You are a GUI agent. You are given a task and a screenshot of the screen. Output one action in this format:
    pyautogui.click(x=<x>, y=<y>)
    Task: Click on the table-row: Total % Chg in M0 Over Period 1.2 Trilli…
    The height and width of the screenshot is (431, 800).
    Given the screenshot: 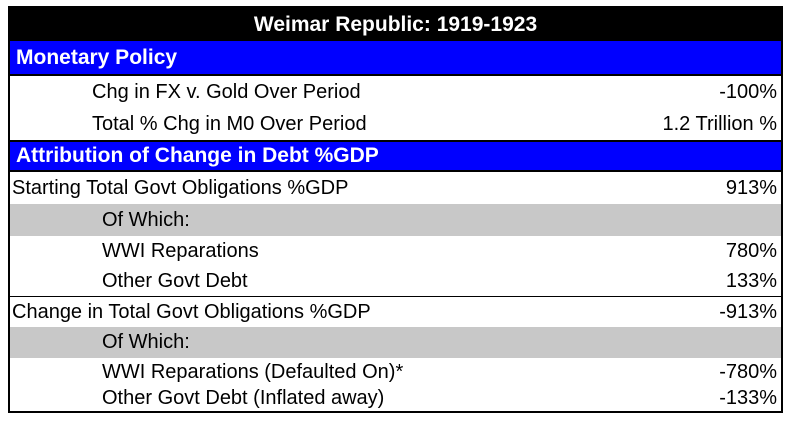 What is the action you would take?
    pyautogui.click(x=395, y=124)
    